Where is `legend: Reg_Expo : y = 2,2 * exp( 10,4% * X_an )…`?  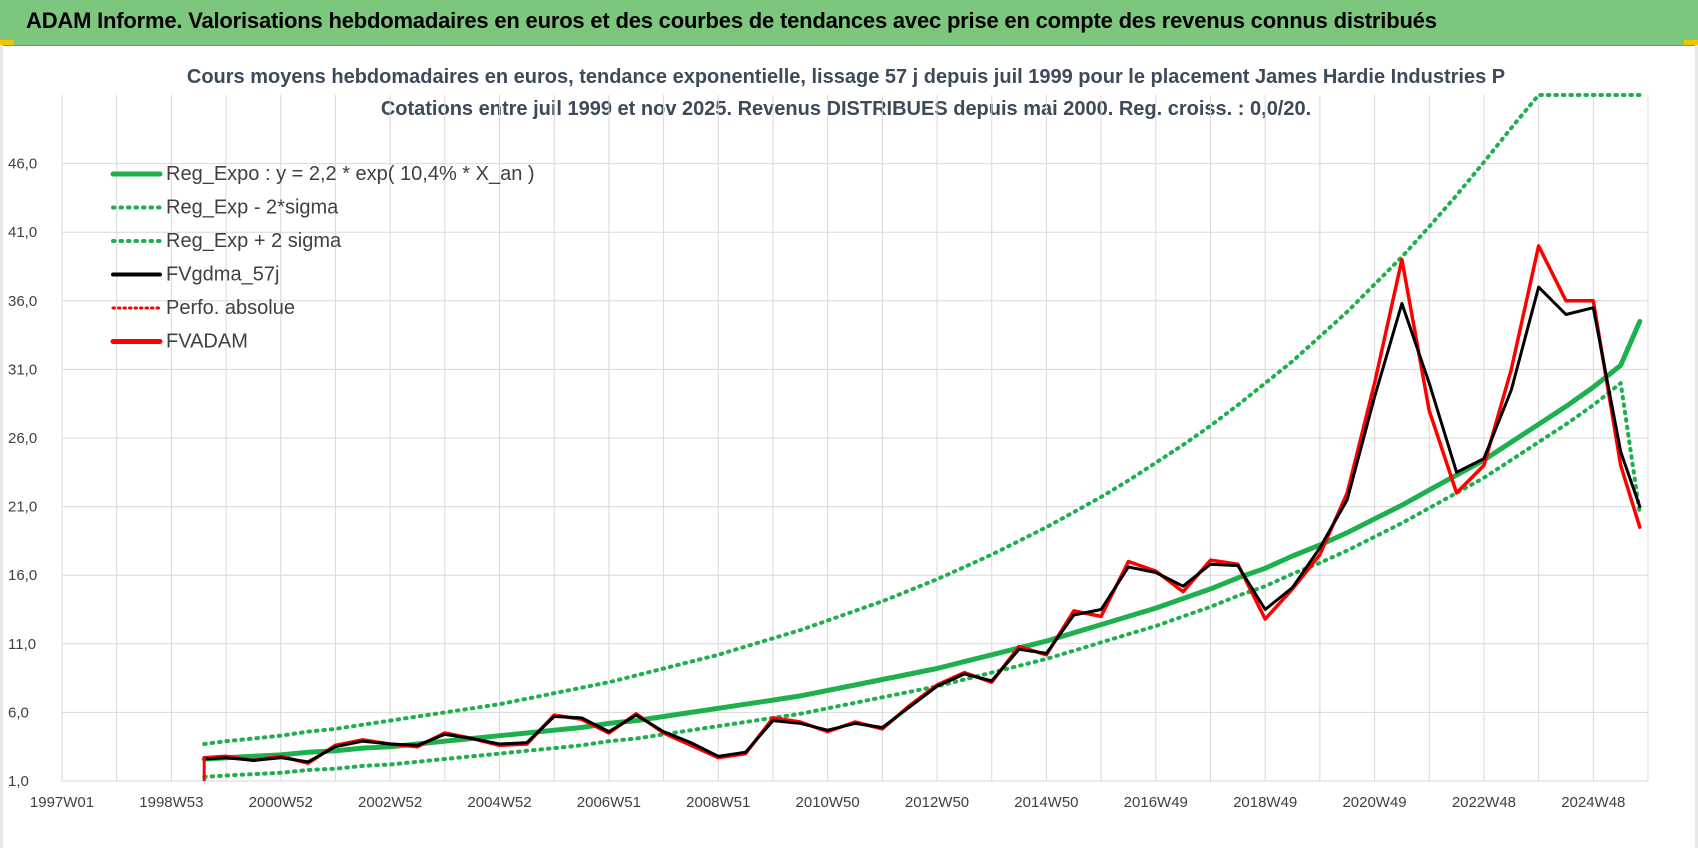 legend: Reg_Expo : y = 2,2 * exp( 10,4% * X_an )… is located at coordinates (322, 258).